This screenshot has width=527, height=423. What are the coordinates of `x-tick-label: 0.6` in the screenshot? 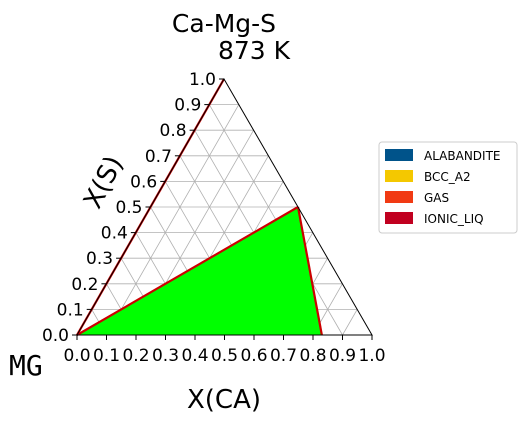 It's located at (253, 356).